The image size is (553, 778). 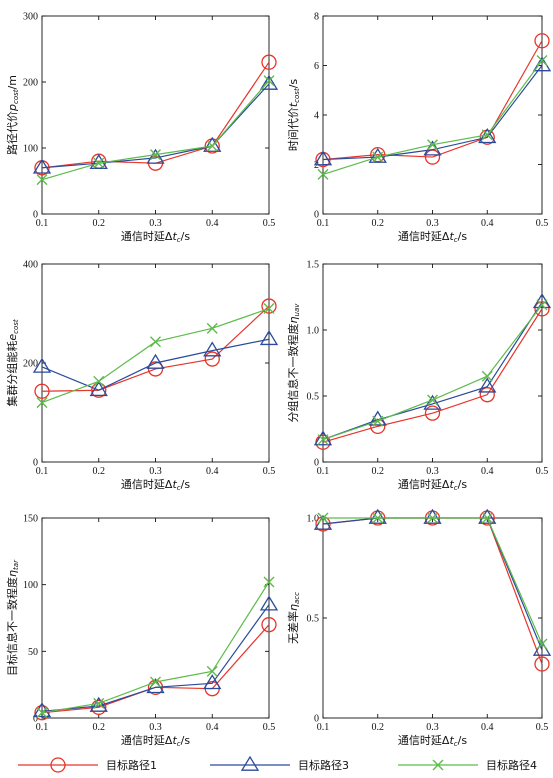 I want to click on y-tick-label: 4, so click(x=316, y=116).